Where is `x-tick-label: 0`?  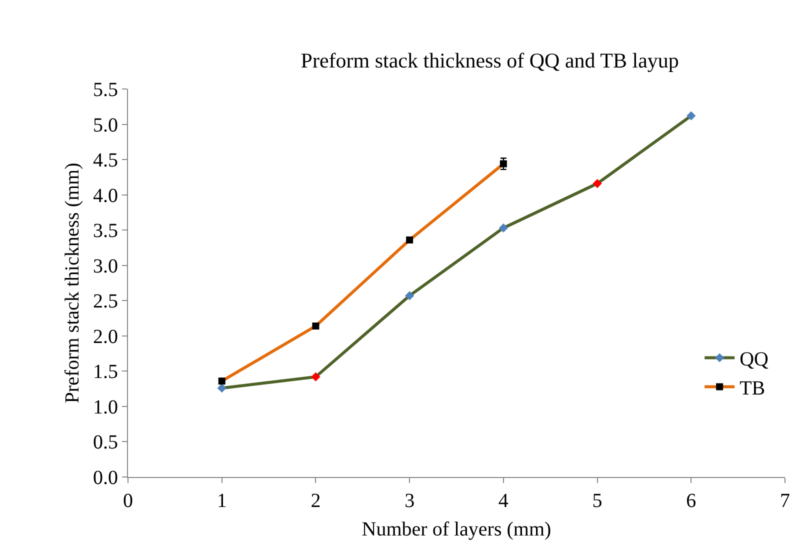
x-tick-label: 0 is located at coordinates (128, 501).